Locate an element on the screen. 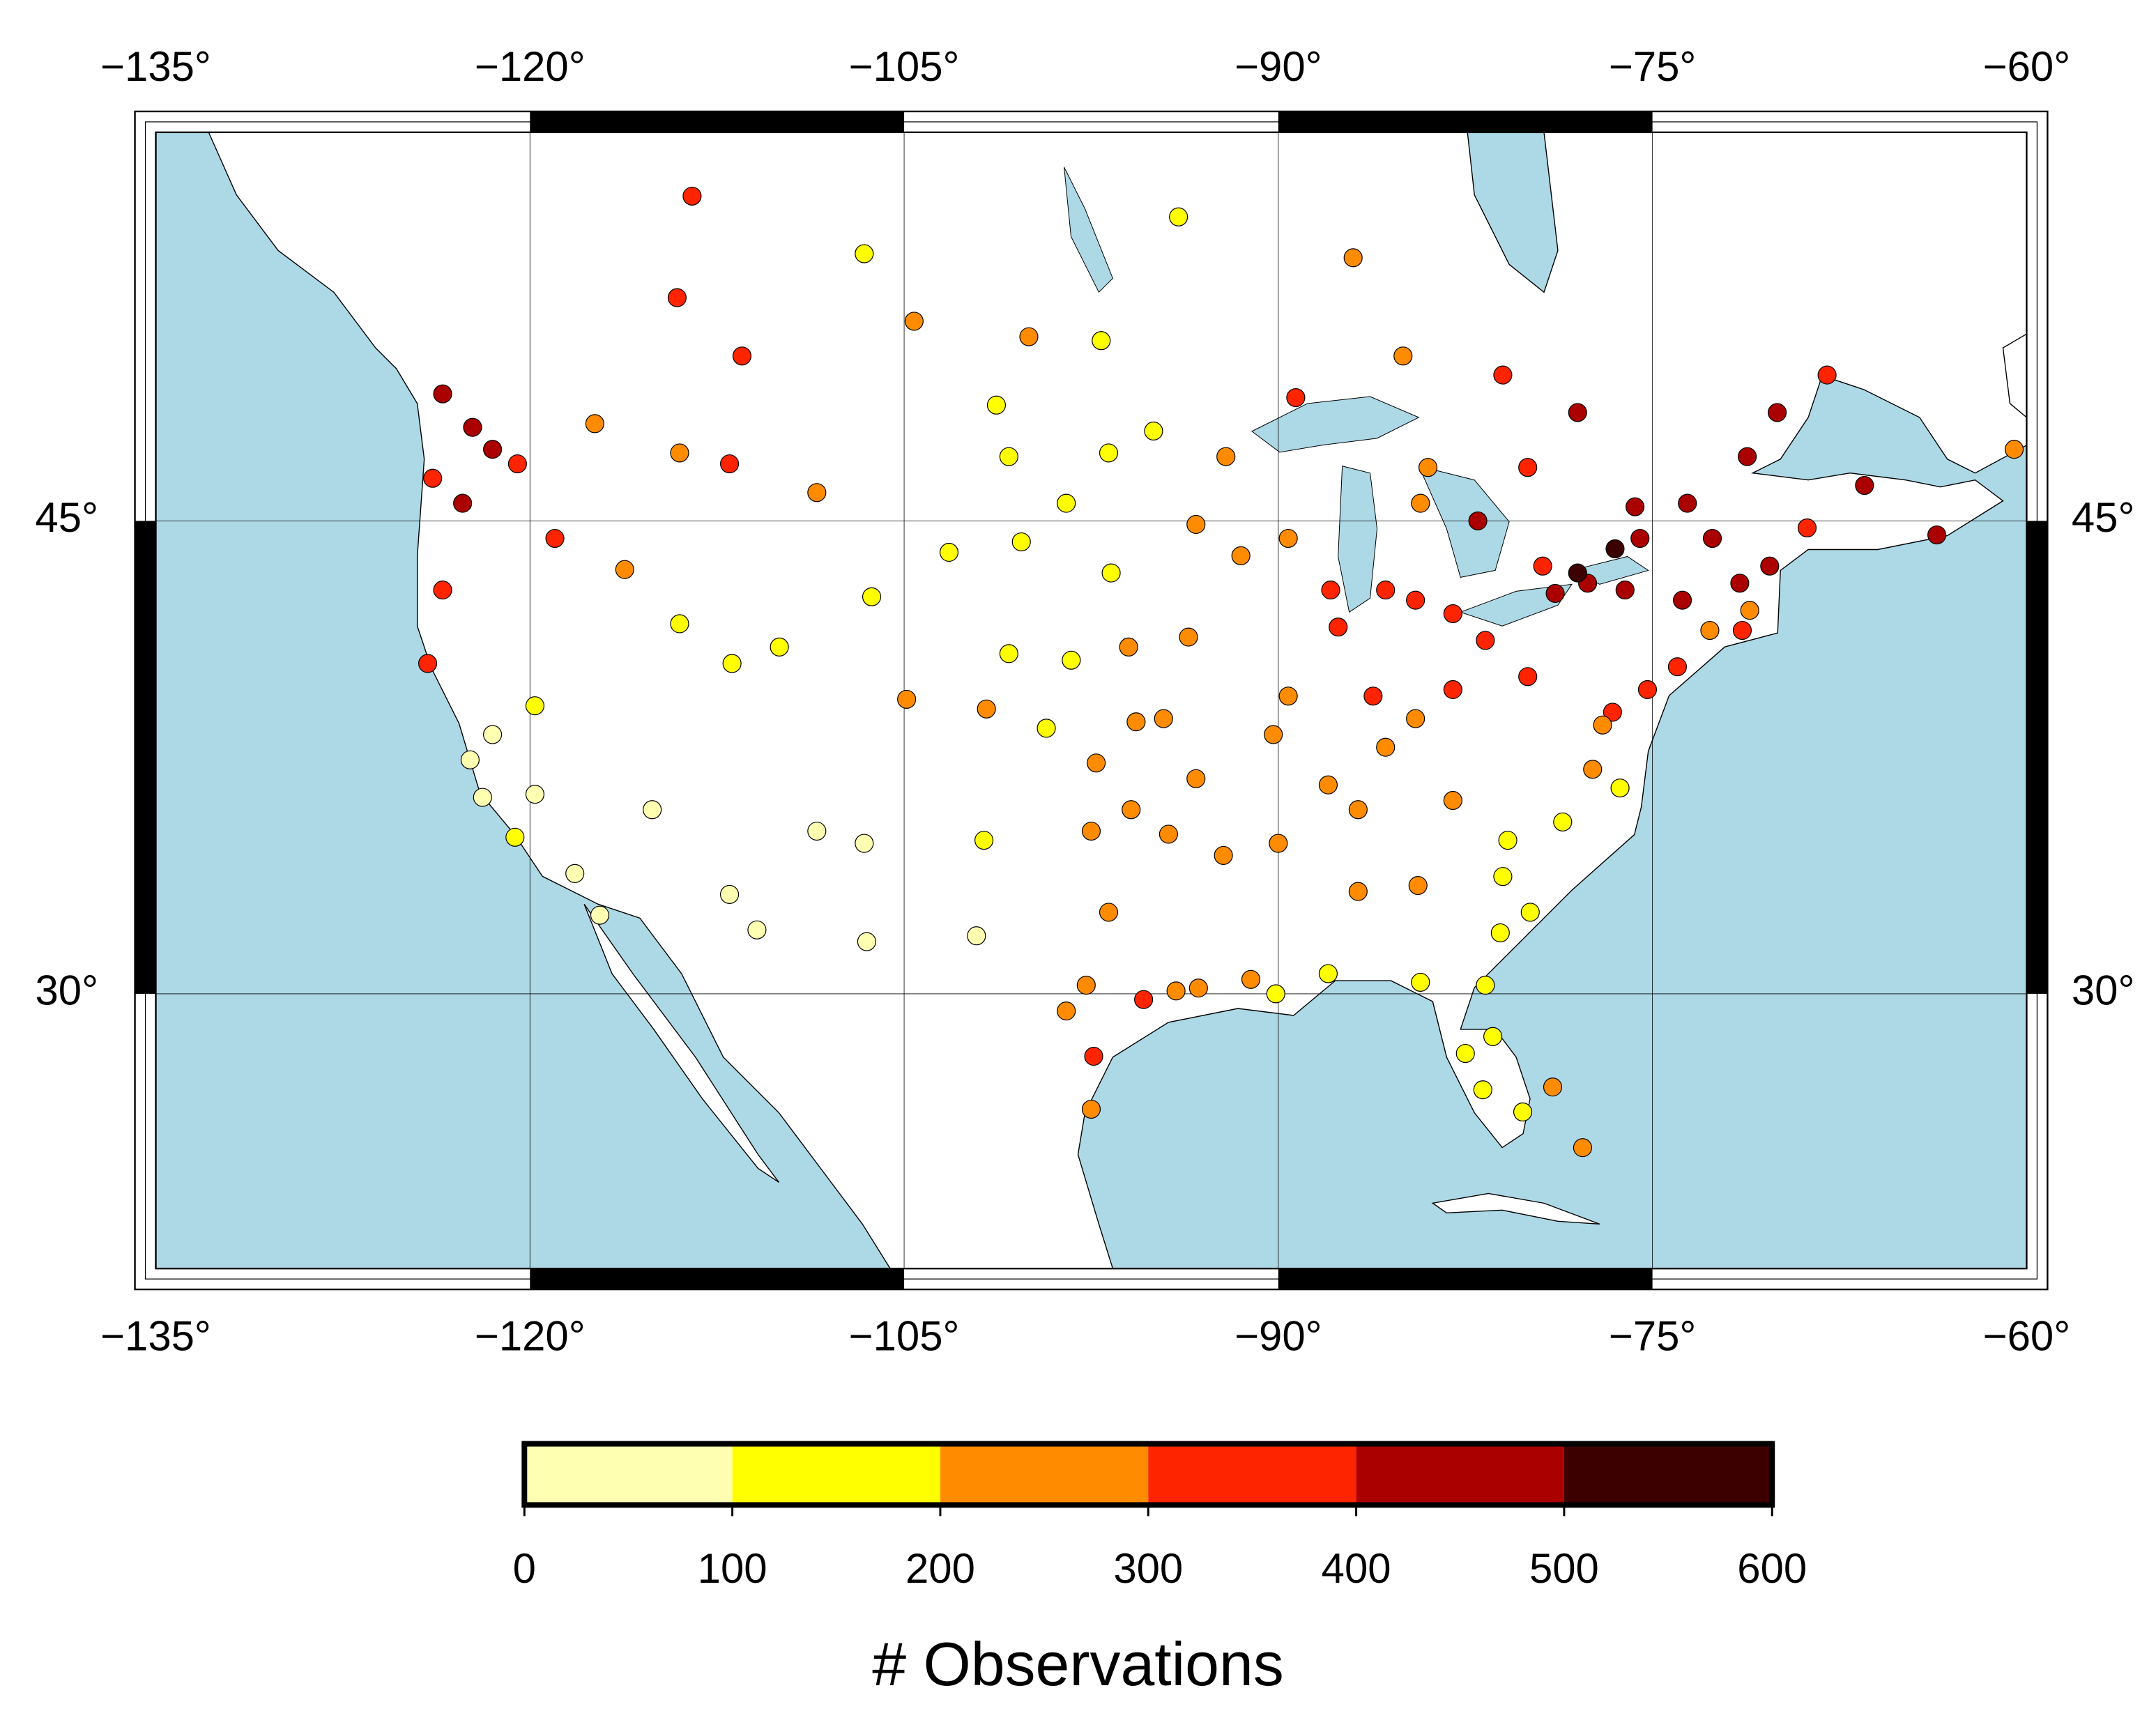 The image size is (2156, 1711). x-tick-label: −120° is located at coordinates (530, 66).